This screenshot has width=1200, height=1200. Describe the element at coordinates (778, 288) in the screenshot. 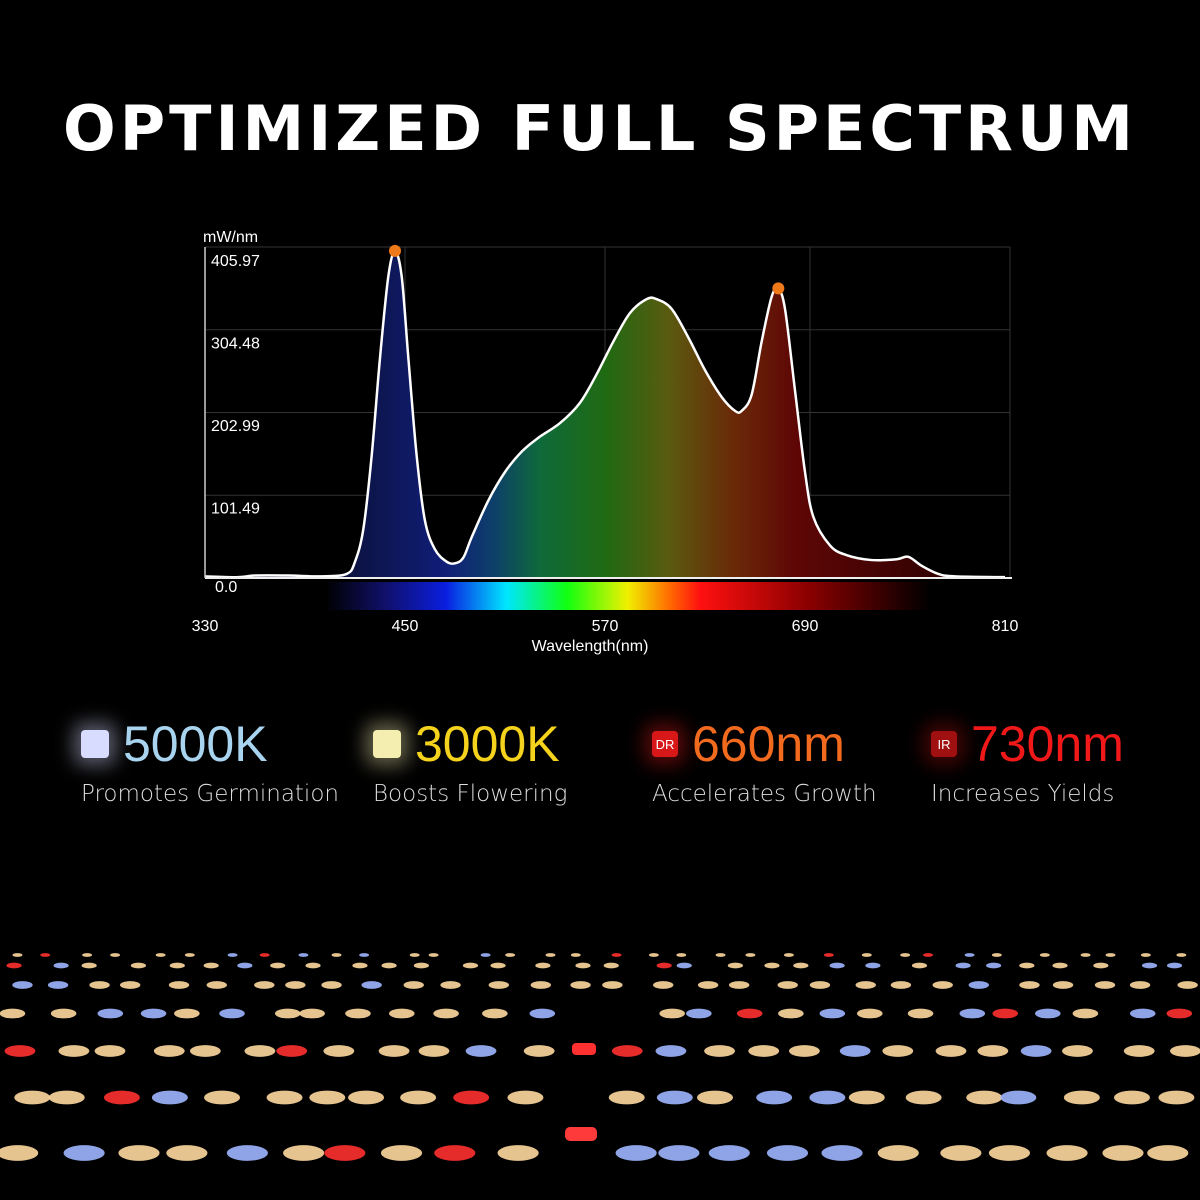

I see `peak-marker` at that location.